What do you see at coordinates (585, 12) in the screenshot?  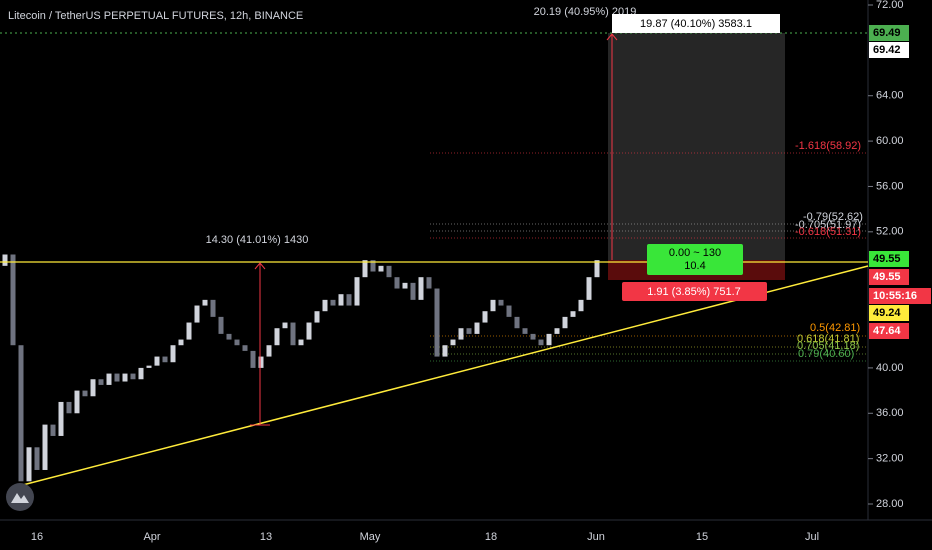 I see `measure-label: 20.19 (40.95%) 2019` at bounding box center [585, 12].